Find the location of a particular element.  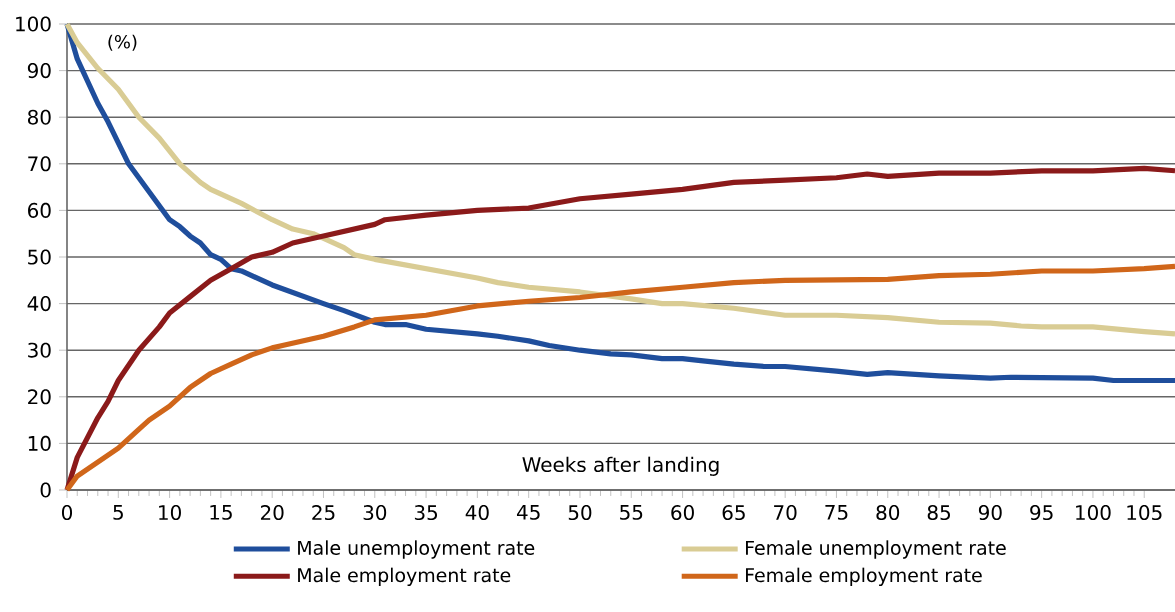

x-tick-label: 35 is located at coordinates (426, 512).